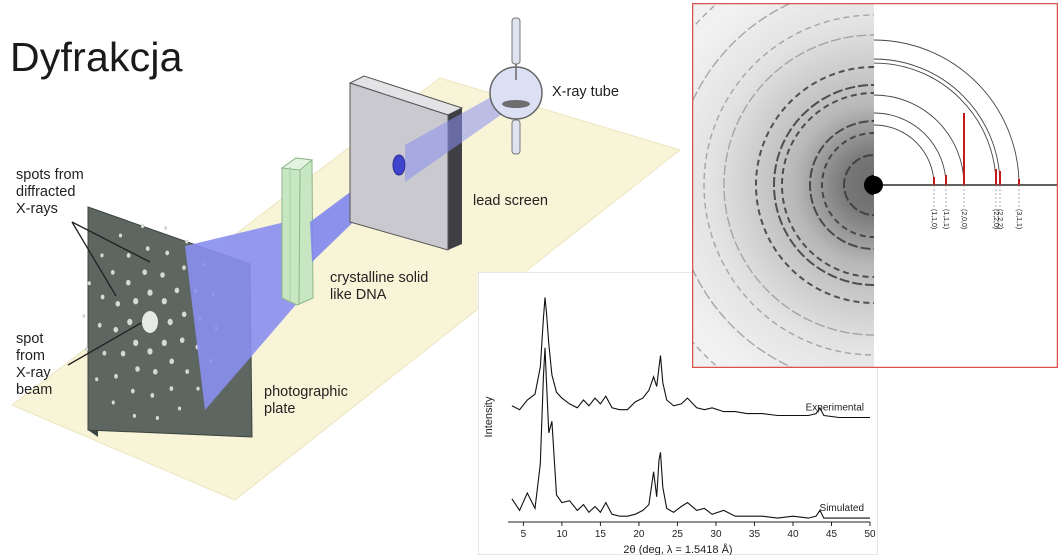 The image size is (1058, 555). What do you see at coordinates (109, 293) in the screenshot?
I see `label-pointers` at bounding box center [109, 293].